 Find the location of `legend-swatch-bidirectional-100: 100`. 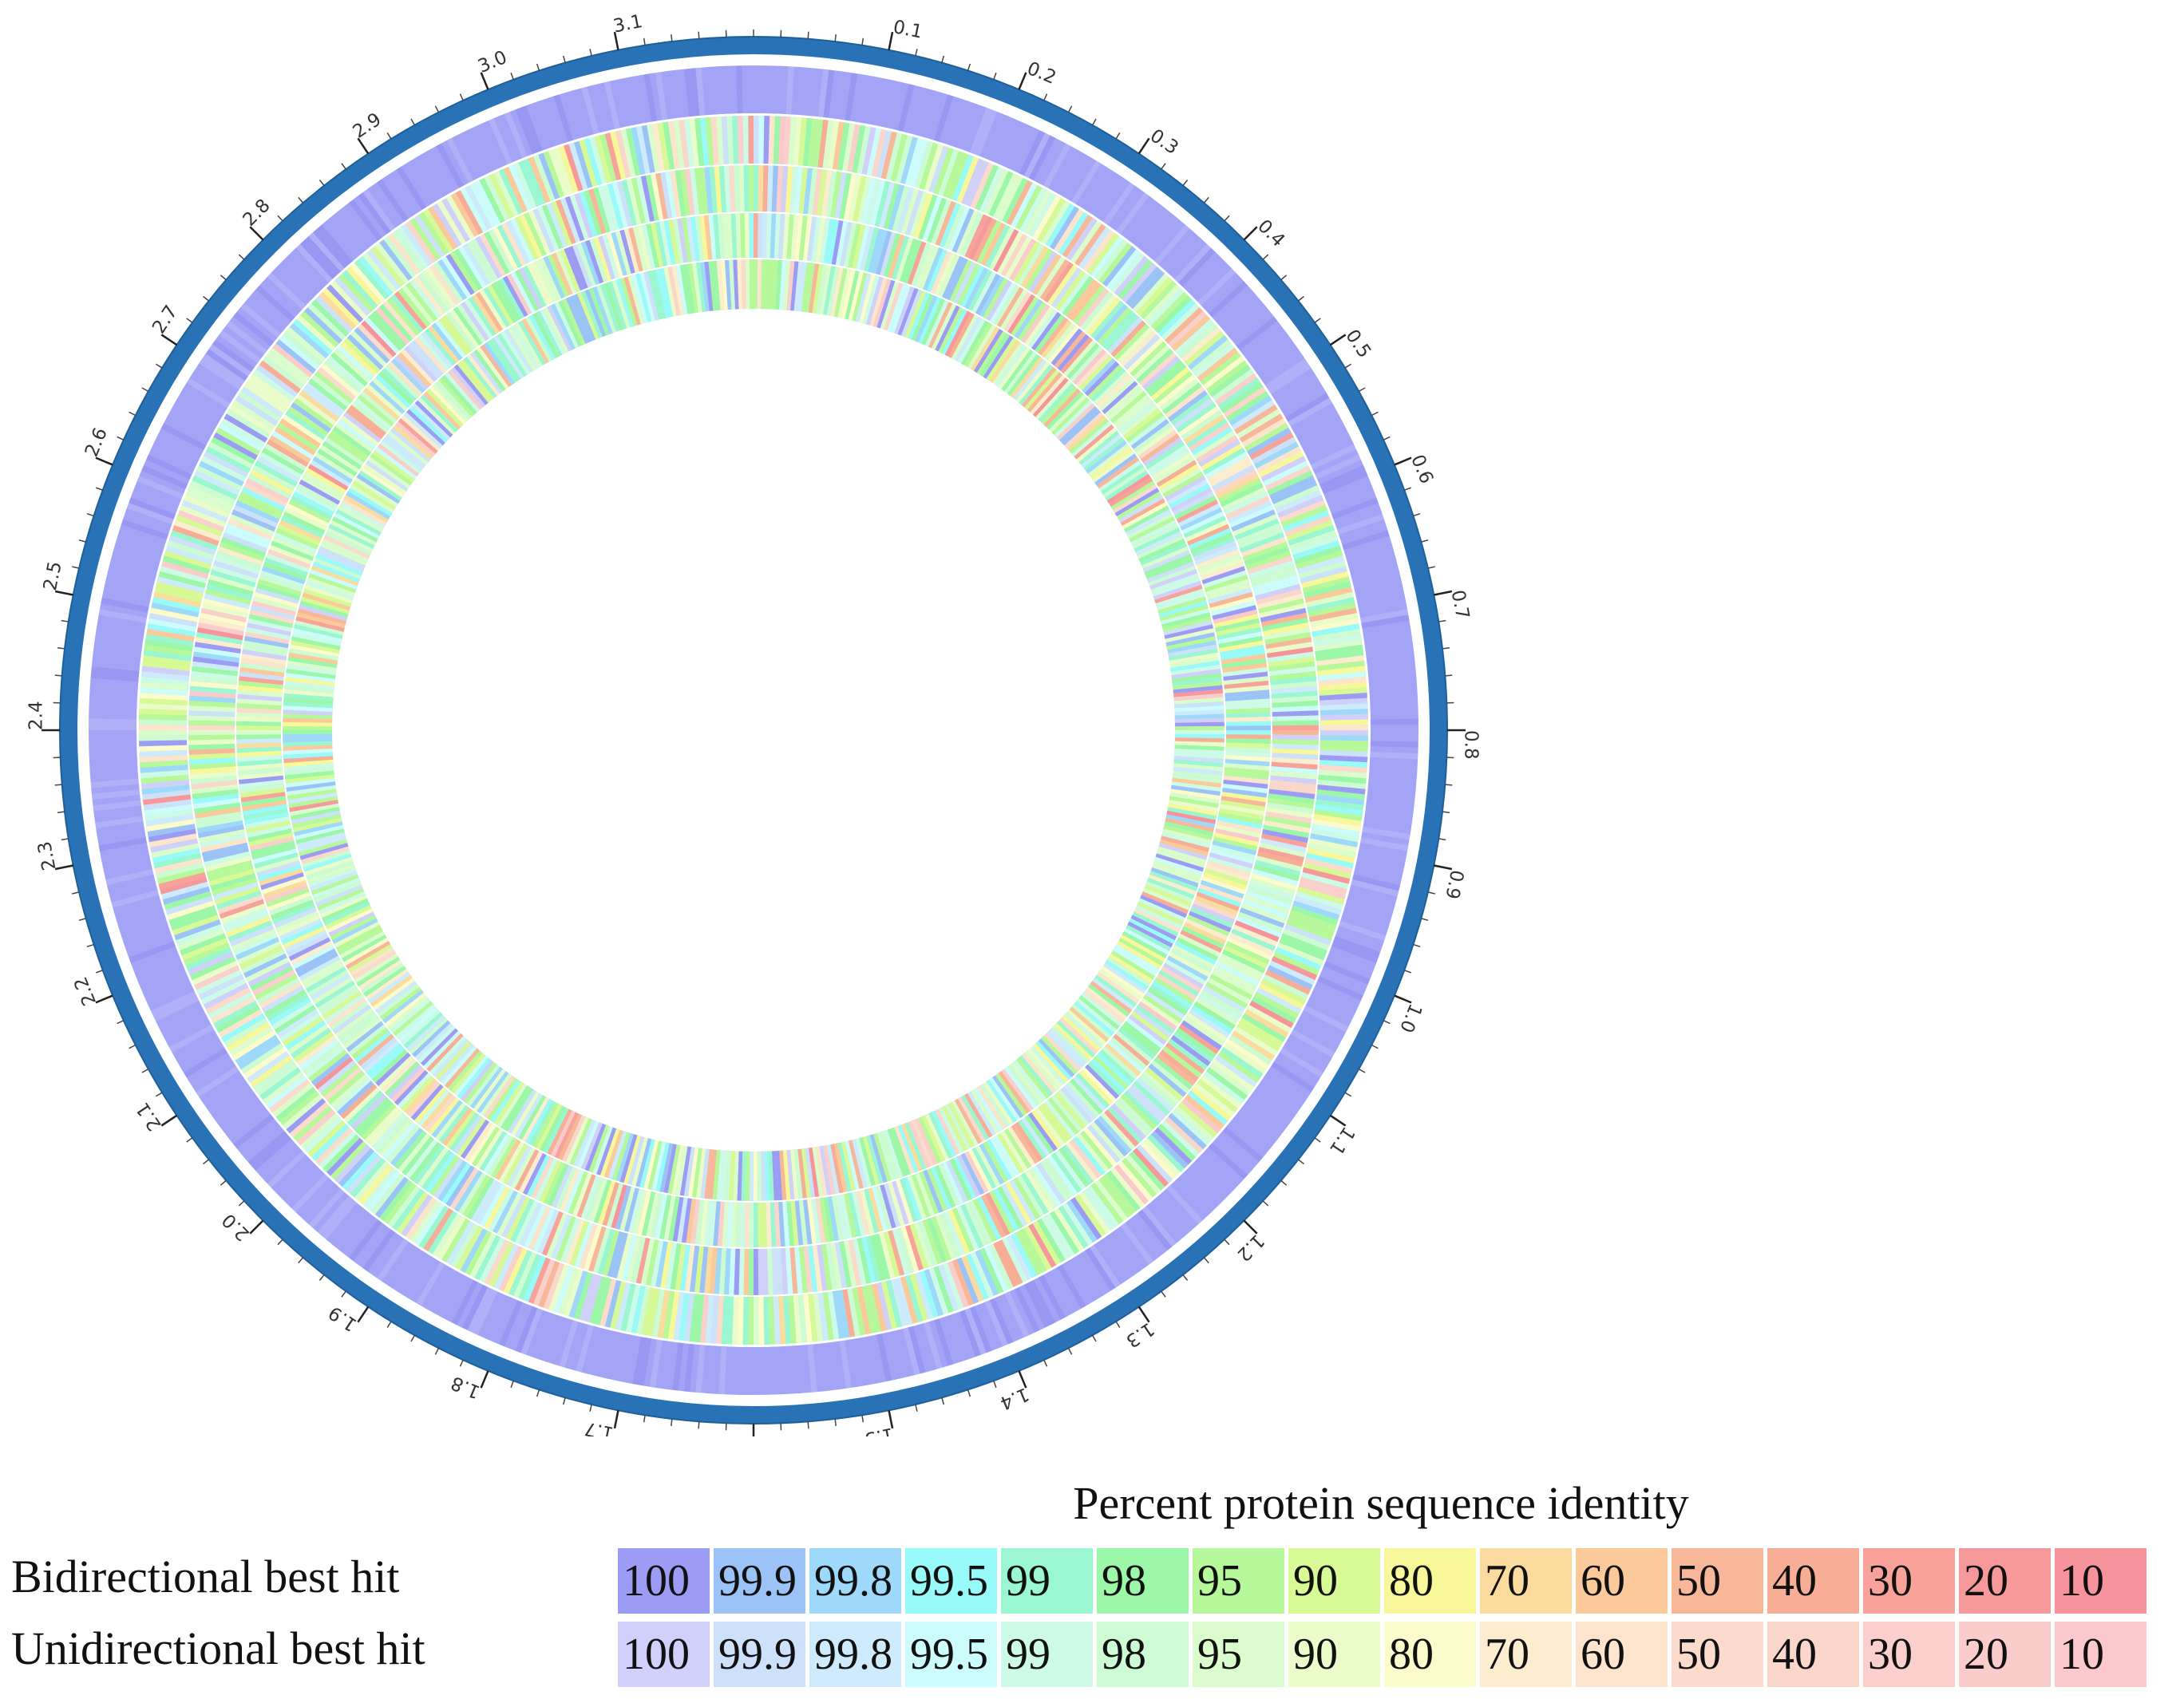

legend-swatch-bidirectional-100: 100 is located at coordinates (664, 1581).